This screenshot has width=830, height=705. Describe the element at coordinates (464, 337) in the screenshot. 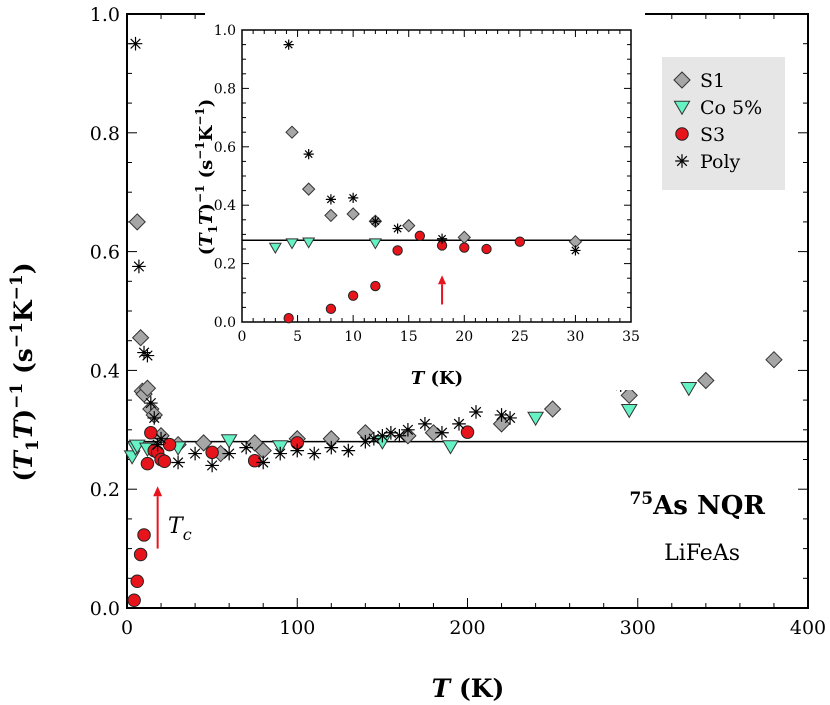

I see `inset-x-tick-label: 20` at that location.